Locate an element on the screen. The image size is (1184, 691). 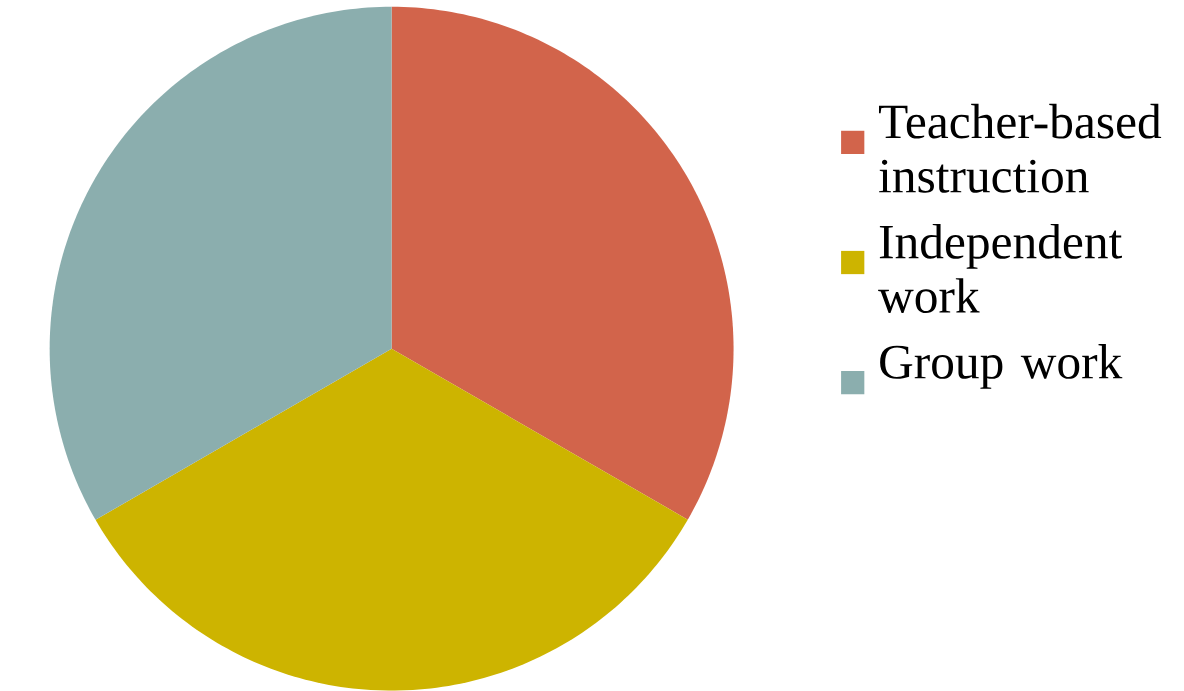
legend-label: Independent work is located at coordinates (1000, 269).